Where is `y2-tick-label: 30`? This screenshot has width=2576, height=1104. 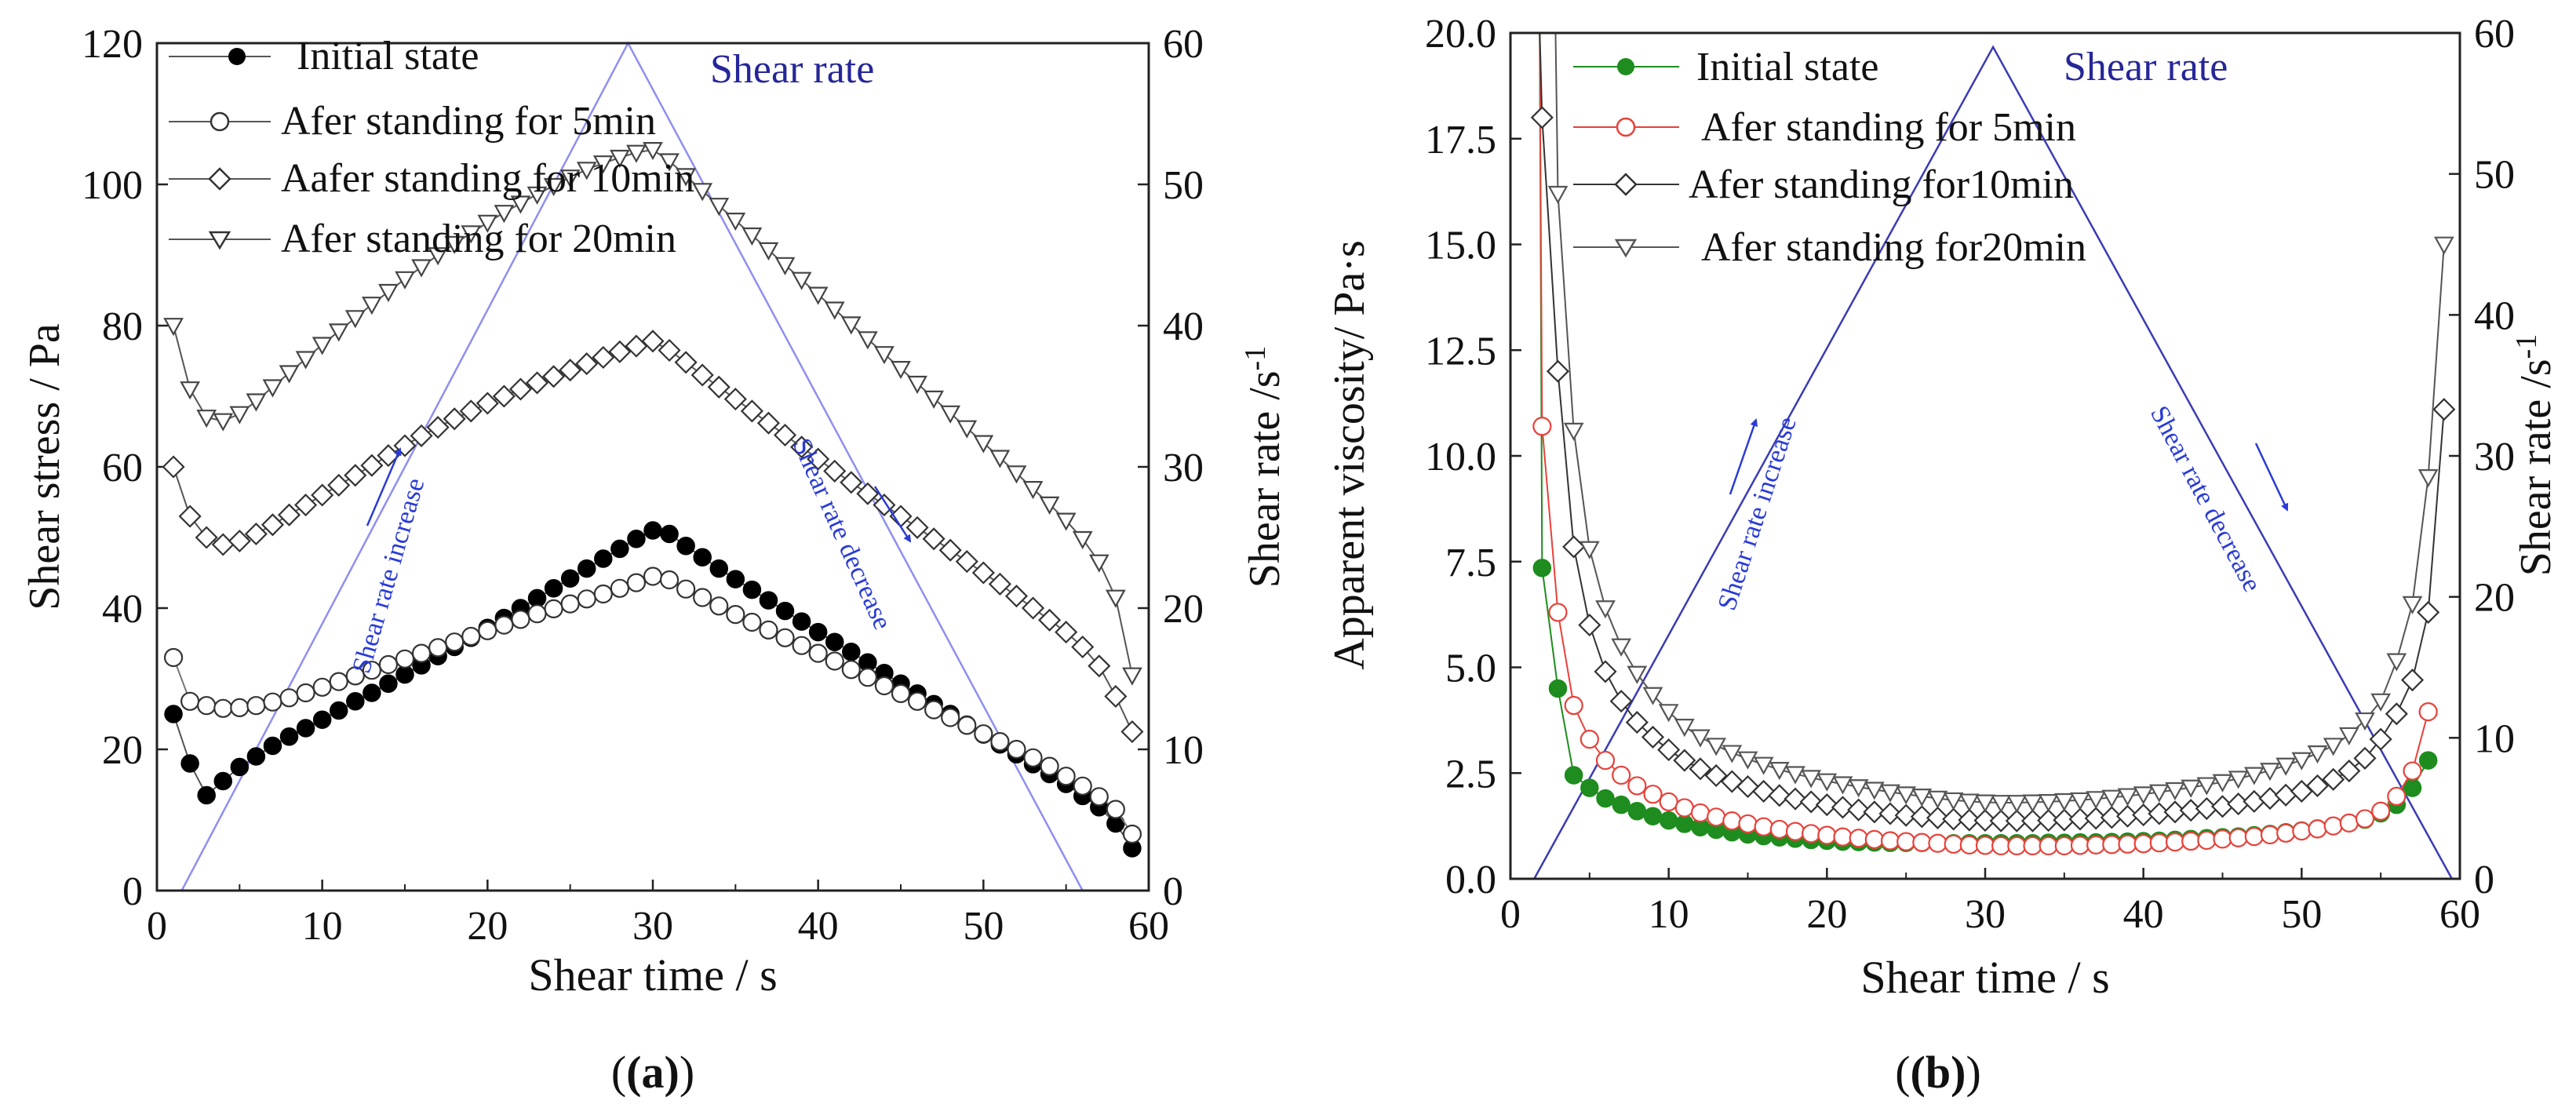 y2-tick-label: 30 is located at coordinates (1183, 468).